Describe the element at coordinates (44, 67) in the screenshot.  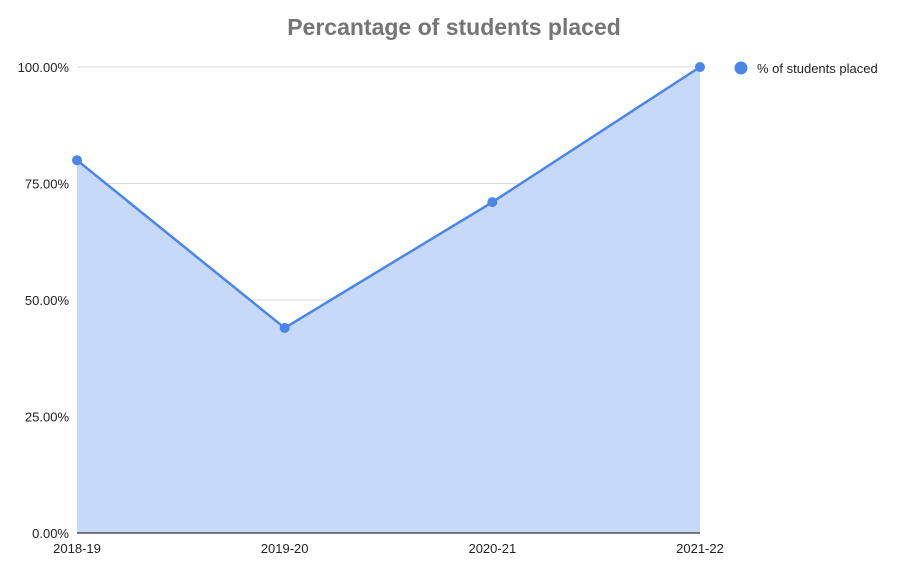
I see `y-tick-label: 100.00%` at that location.